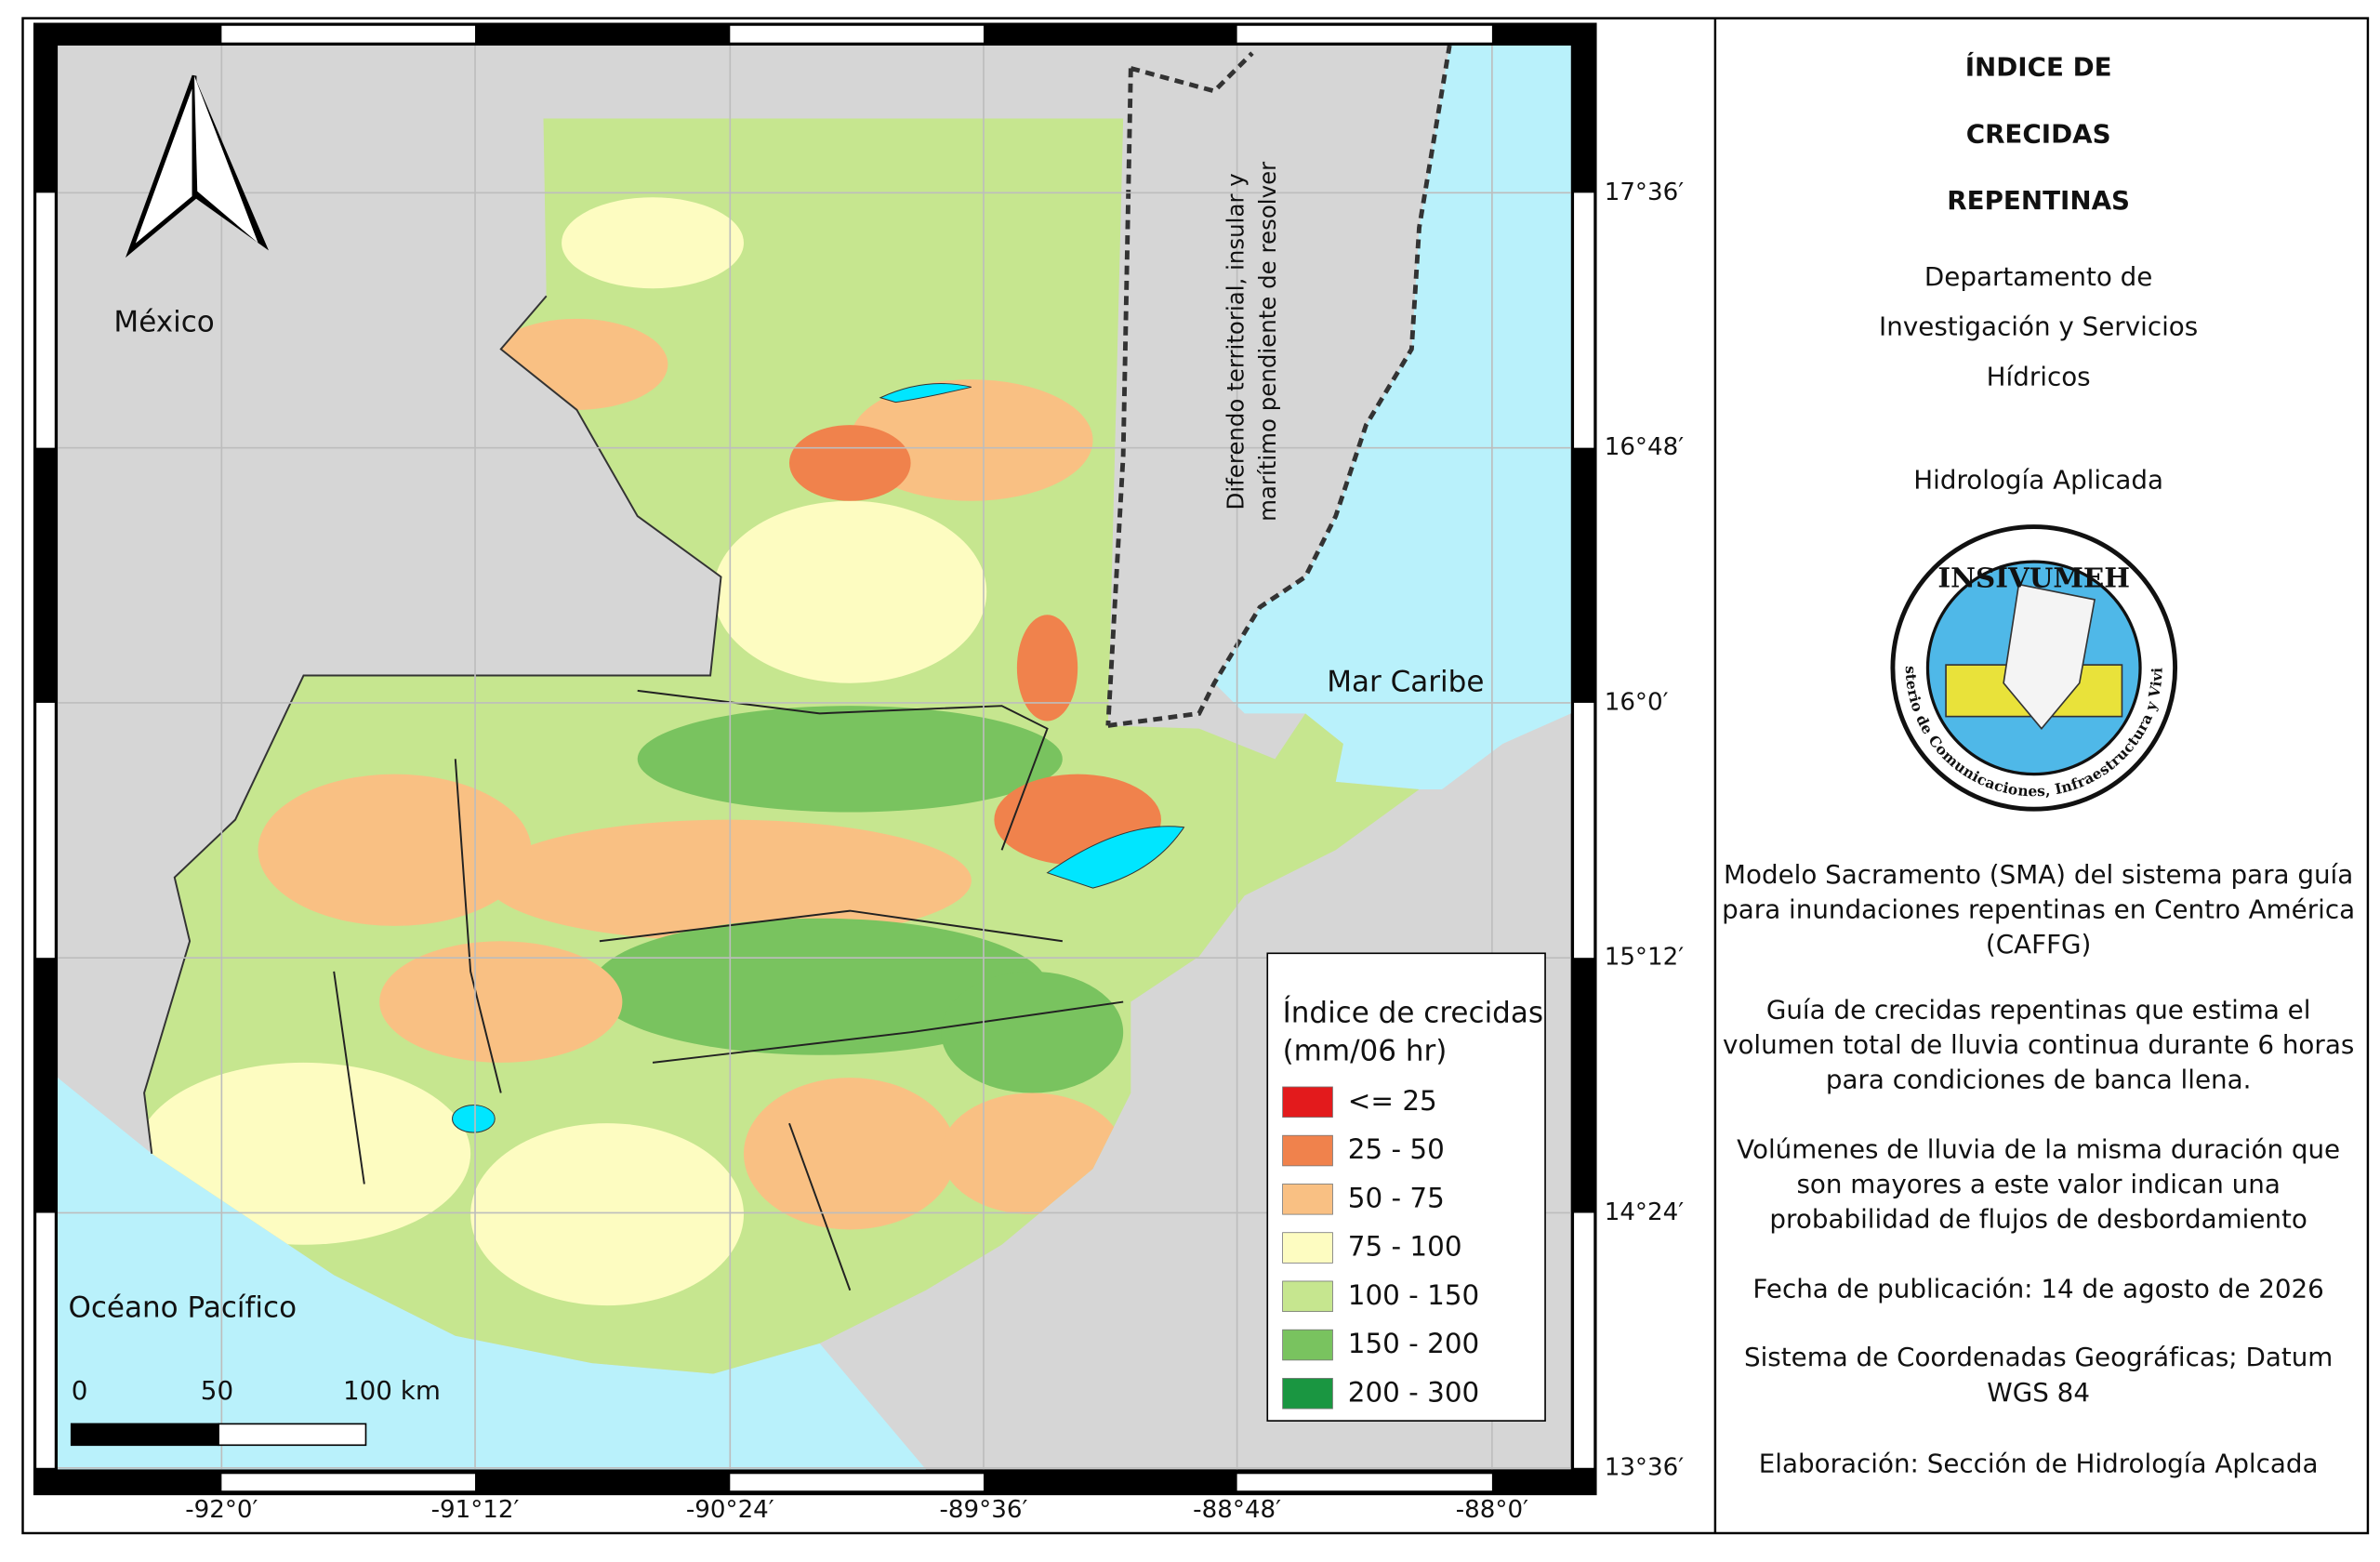 This screenshot has height=1562, width=2380. I want to click on legend-label: 25 - 50, so click(1396, 1149).